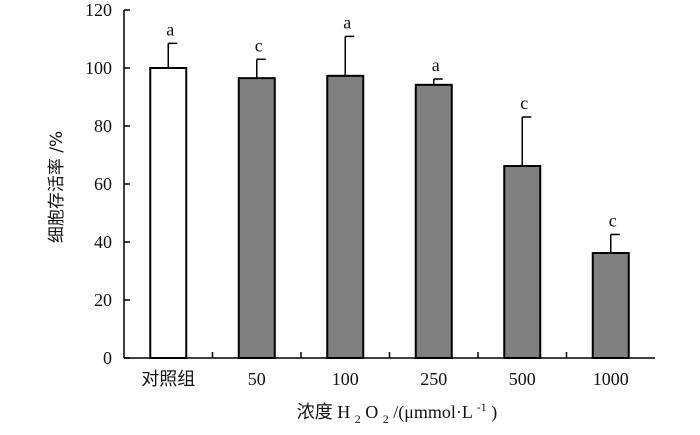 The width and height of the screenshot is (700, 435). What do you see at coordinates (343, 412) in the screenshot?
I see `x-axis-label-chem-h: H` at bounding box center [343, 412].